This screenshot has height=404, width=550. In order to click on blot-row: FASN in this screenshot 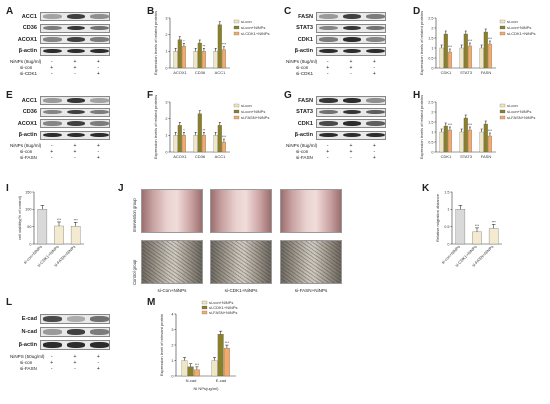, I will do `click(336, 16)`.